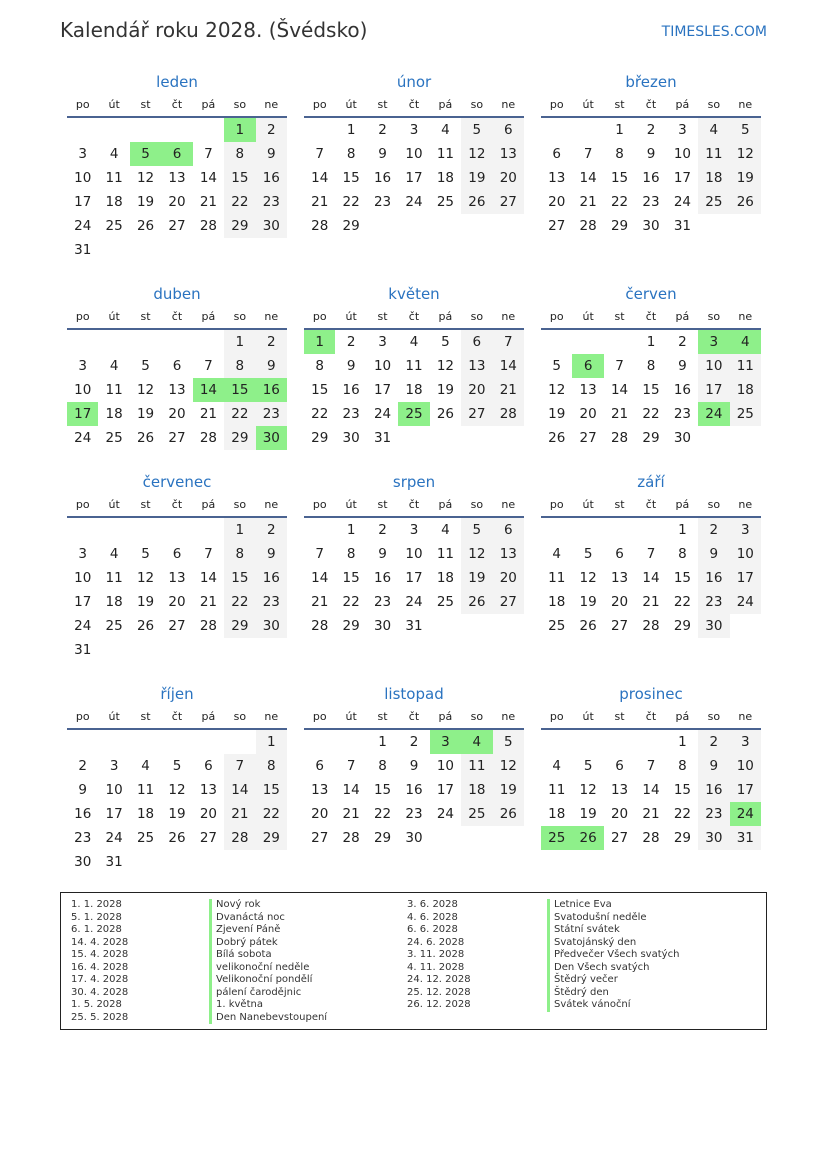 Image resolution: width=827 pixels, height=1169 pixels. Describe the element at coordinates (745, 104) in the screenshot. I see `weekday-label: ne` at that location.